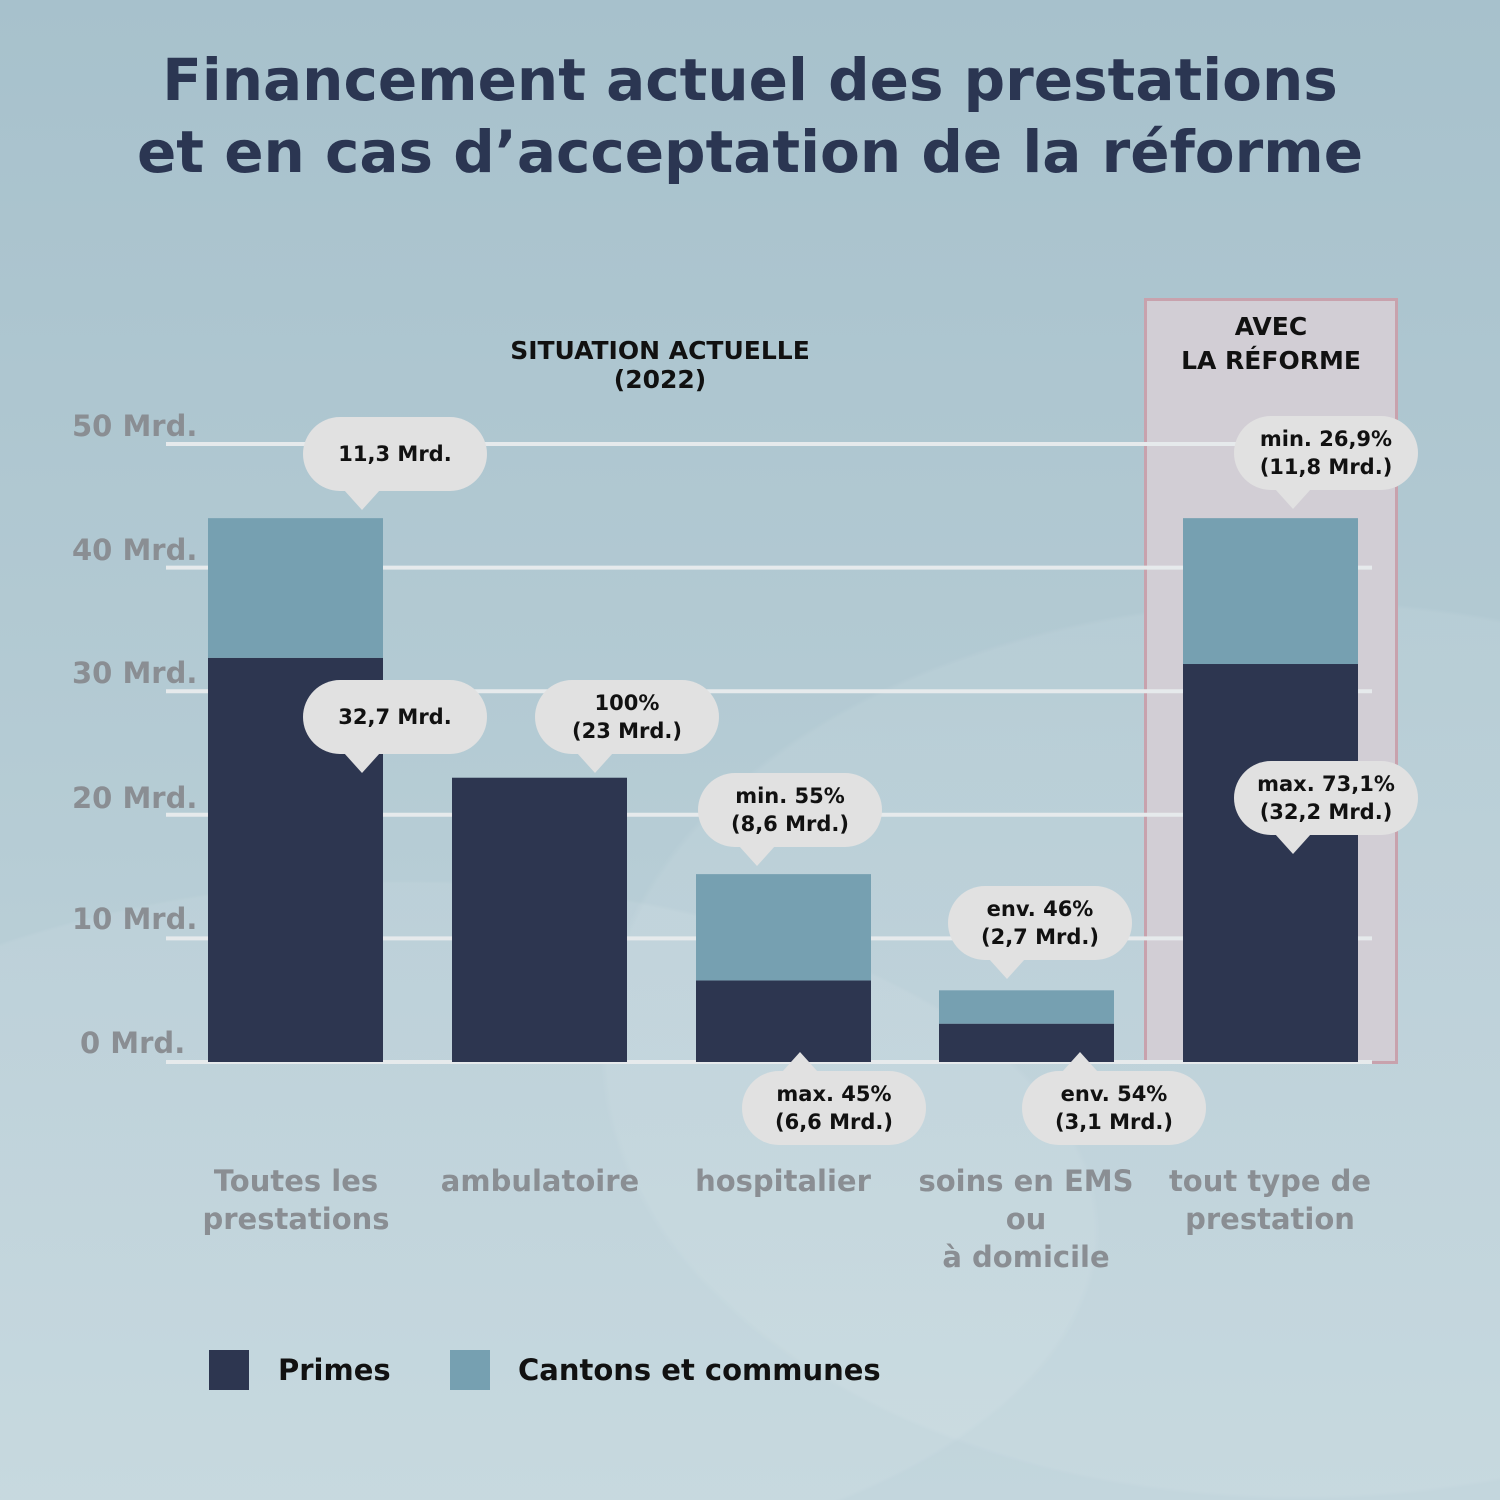 This screenshot has height=1500, width=1500. Describe the element at coordinates (627, 726) in the screenshot. I see `data-label: 100% (23 Mrd.)` at that location.